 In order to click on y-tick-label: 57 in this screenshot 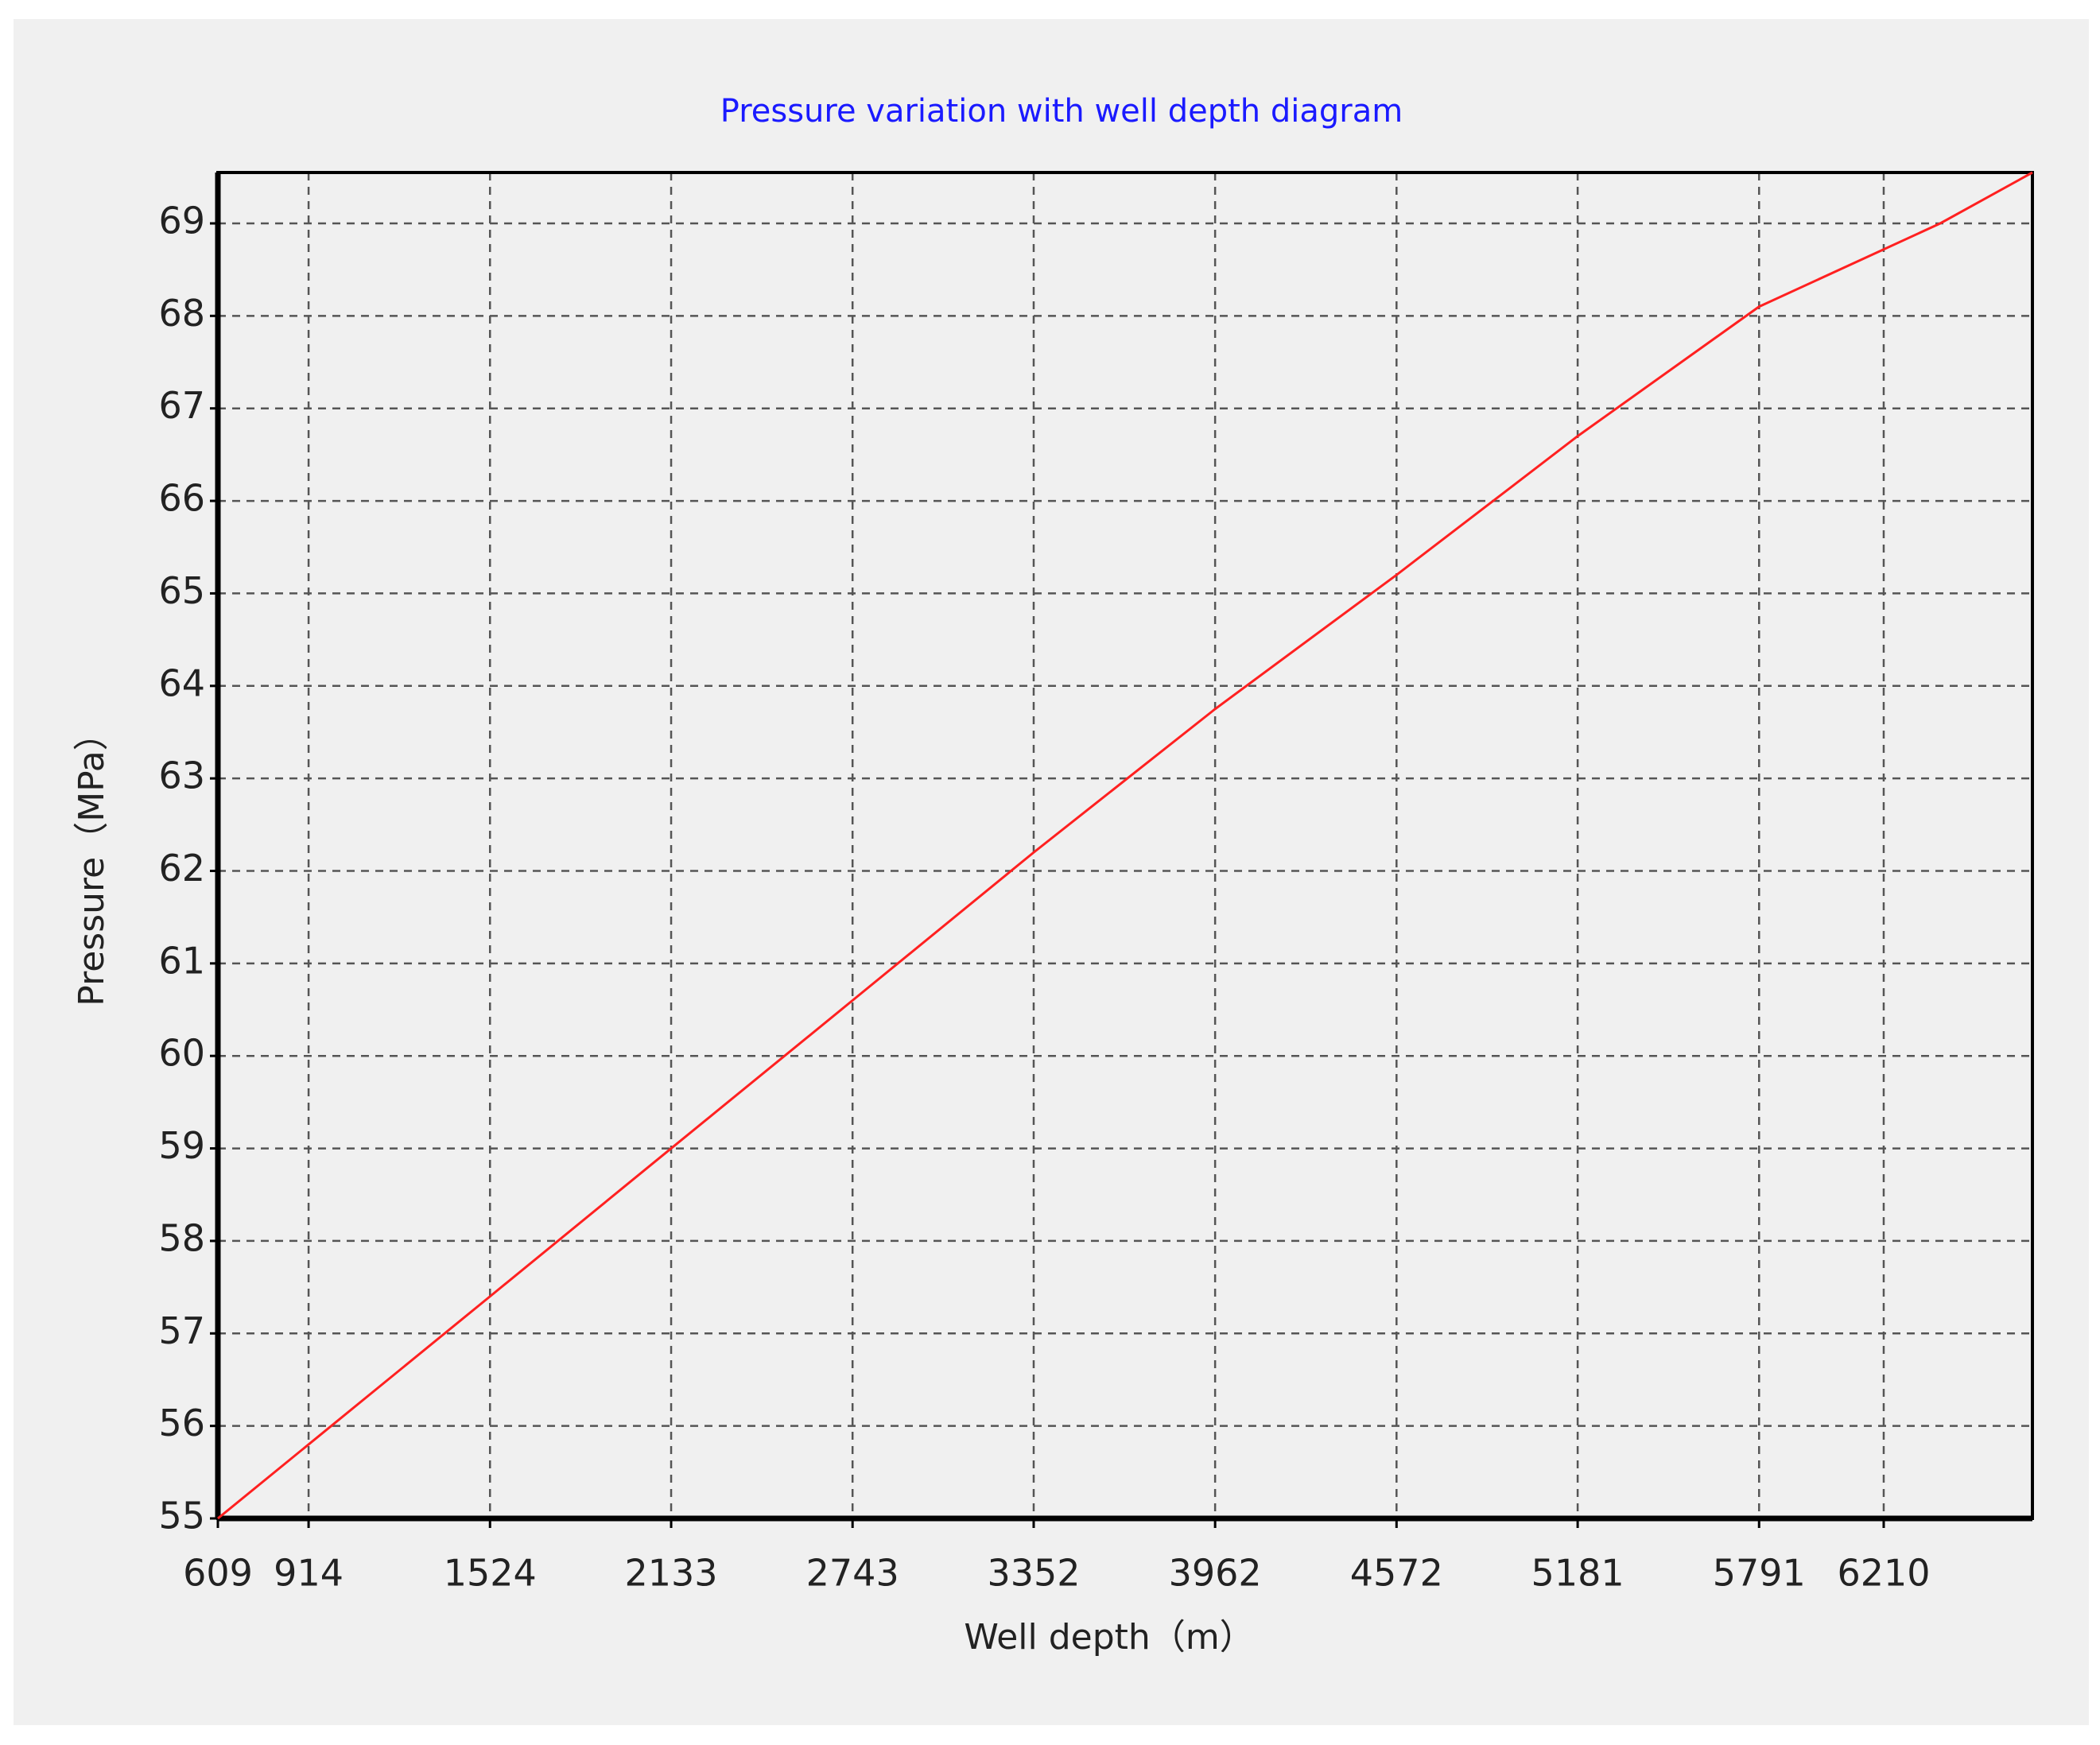, I will do `click(181, 1330)`.